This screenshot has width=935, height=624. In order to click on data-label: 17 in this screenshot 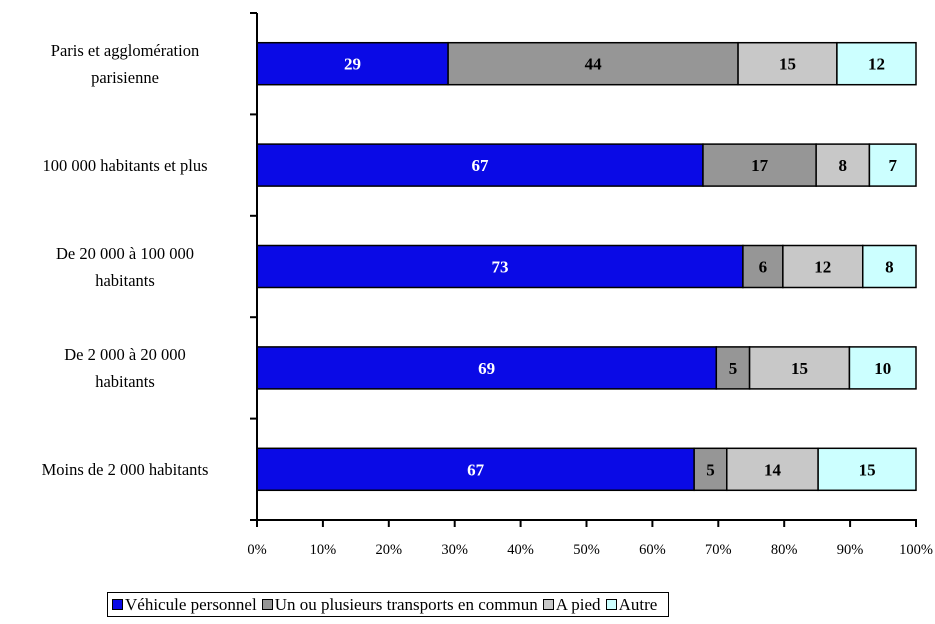, I will do `click(760, 165)`.